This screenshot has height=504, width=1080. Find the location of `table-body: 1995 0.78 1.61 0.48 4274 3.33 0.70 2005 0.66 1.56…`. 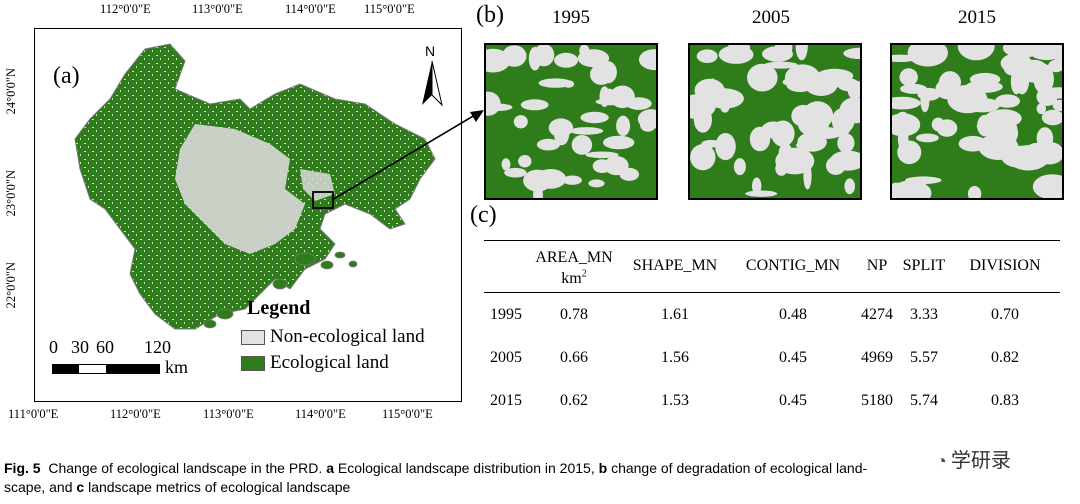

table-body: 1995 0.78 1.61 0.48 4274 3.33 0.70 2005 0.66 1.56… is located at coordinates (772, 358).